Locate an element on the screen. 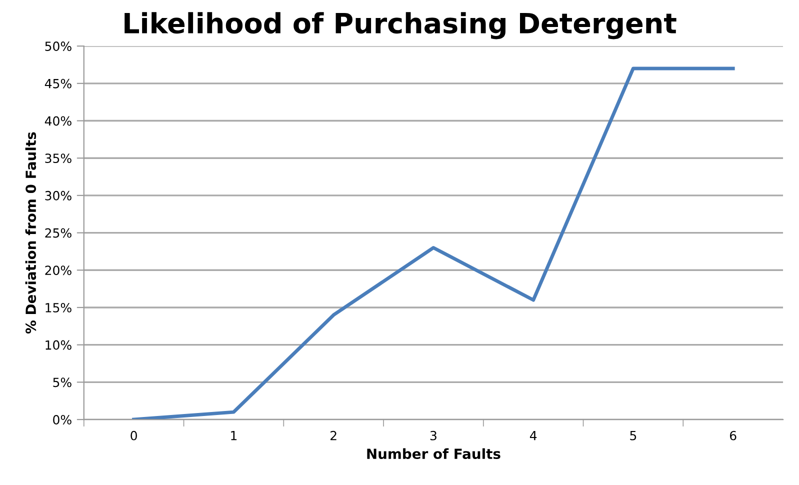 Image resolution: width=799 pixels, height=485 pixels. y-tick-label: 40% is located at coordinates (58, 121).